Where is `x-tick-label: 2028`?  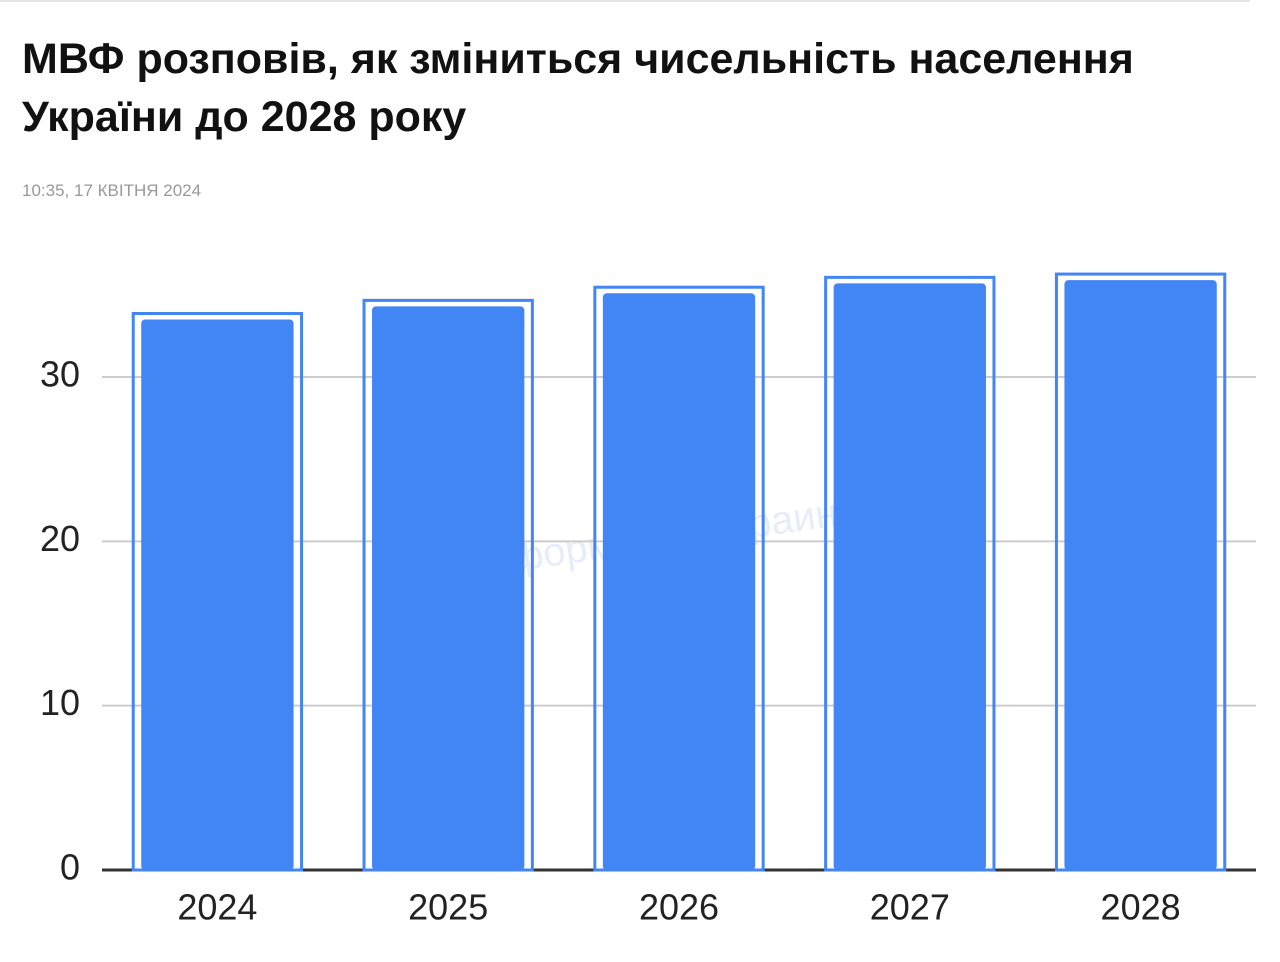 x-tick-label: 2028 is located at coordinates (1141, 907).